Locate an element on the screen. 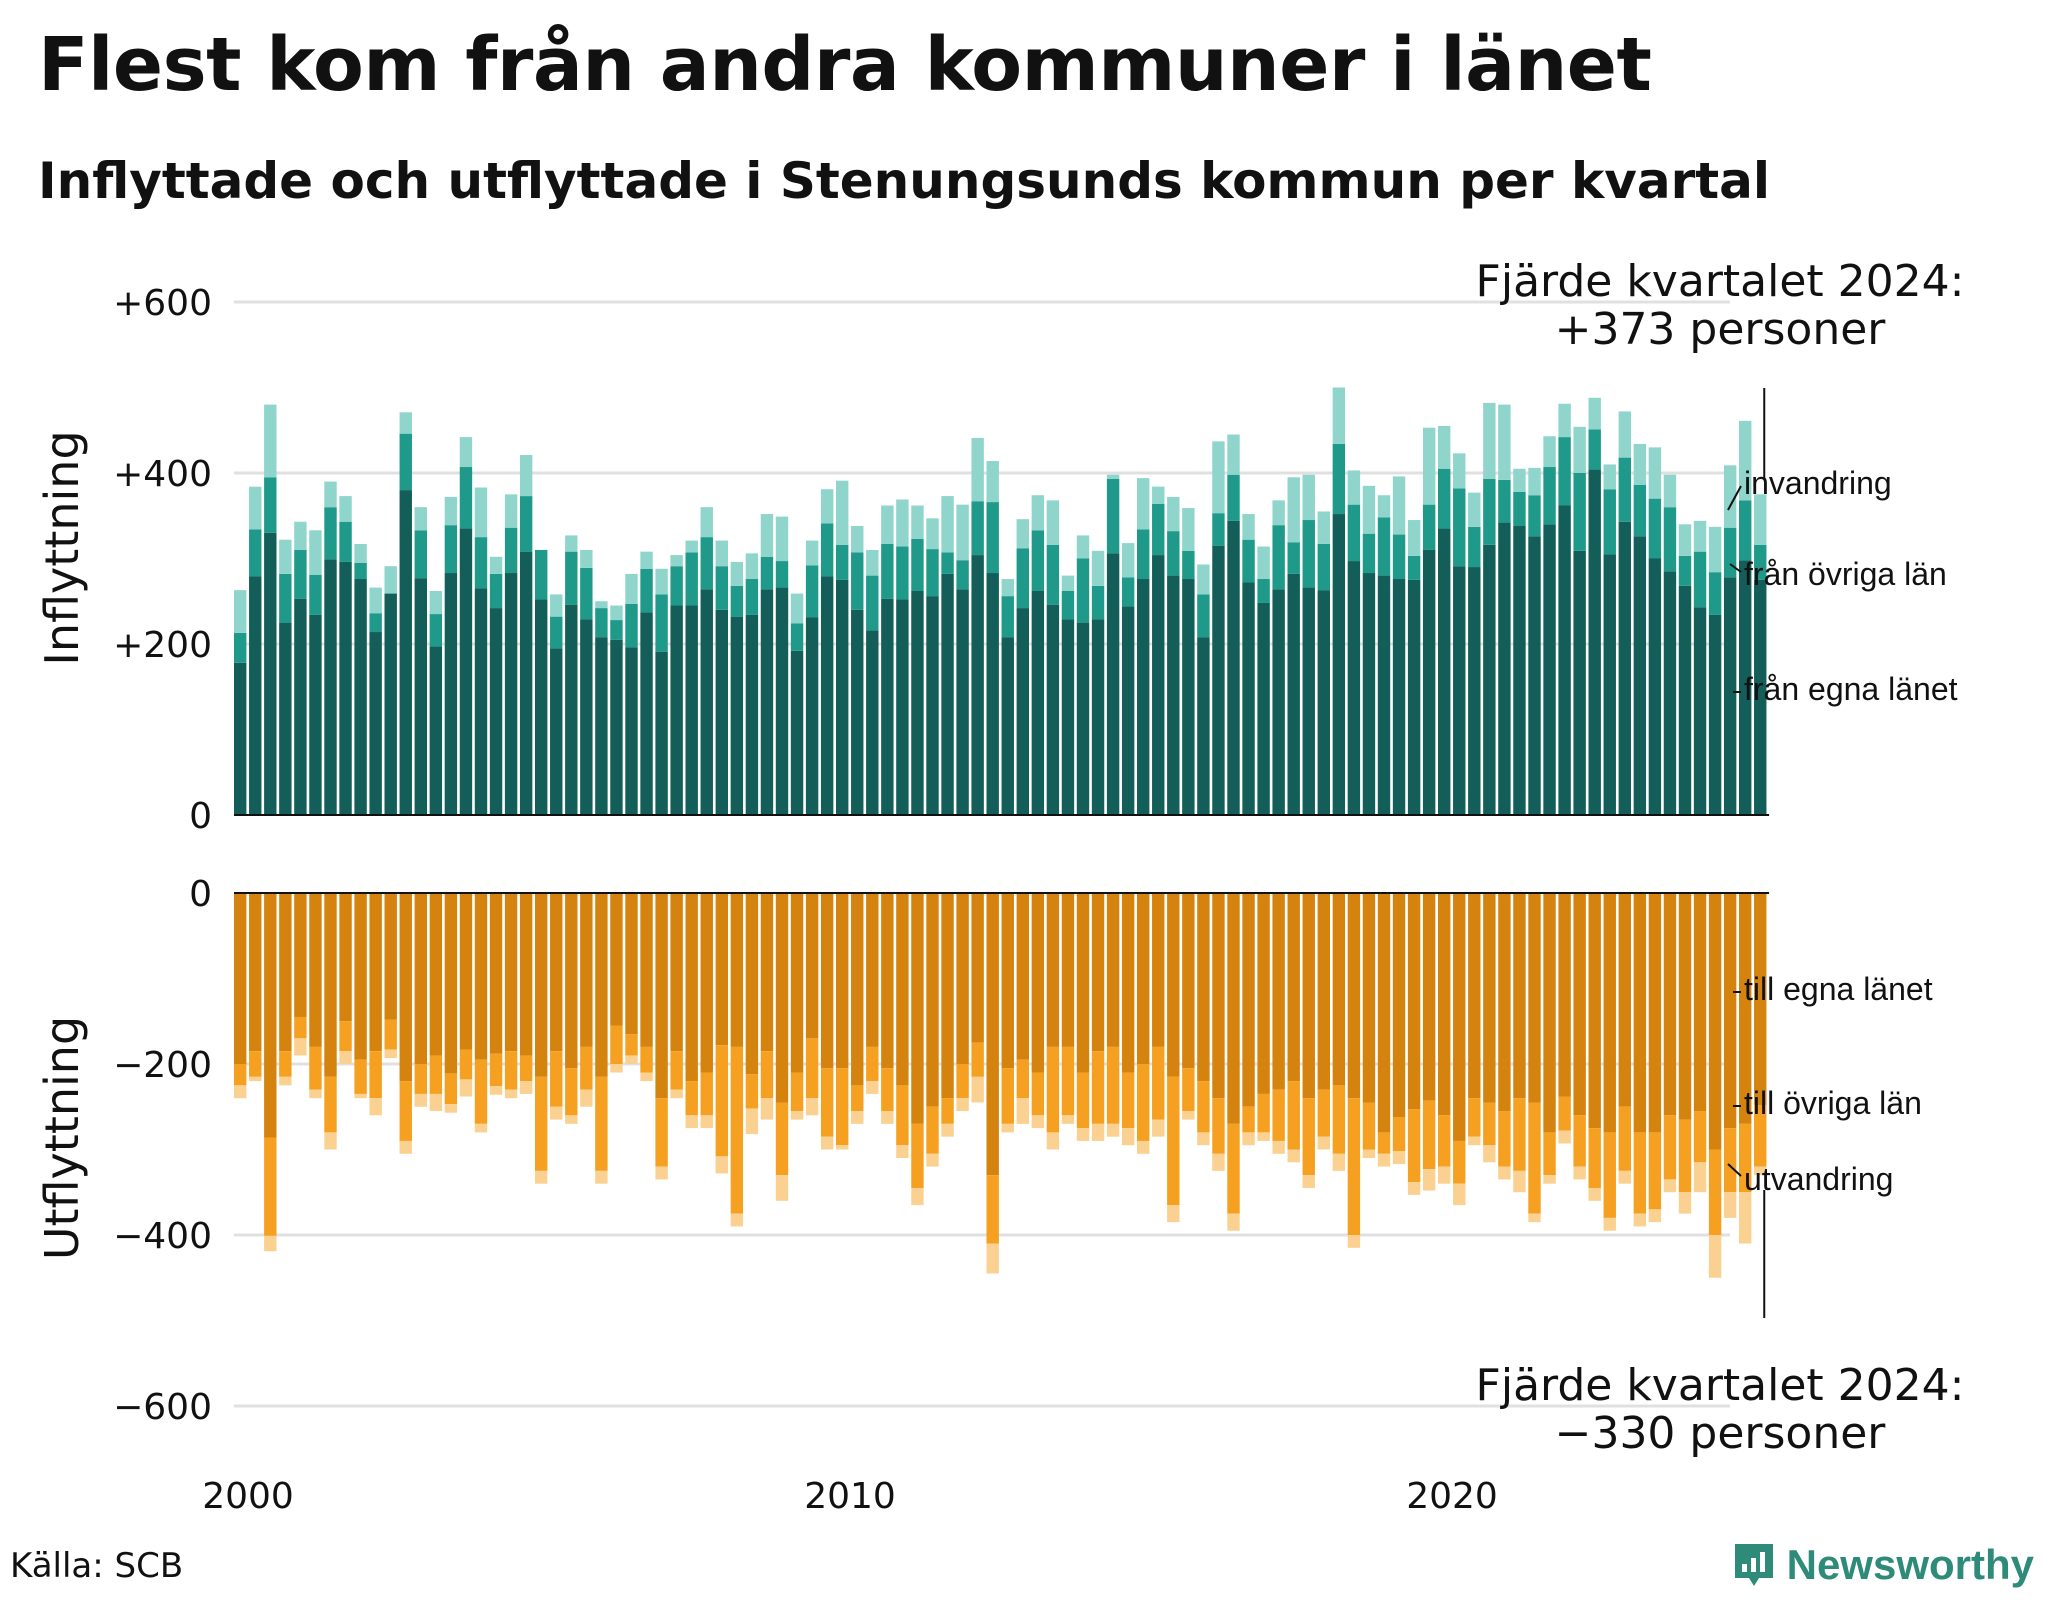  x-tick: 2010 is located at coordinates (850, 1496).